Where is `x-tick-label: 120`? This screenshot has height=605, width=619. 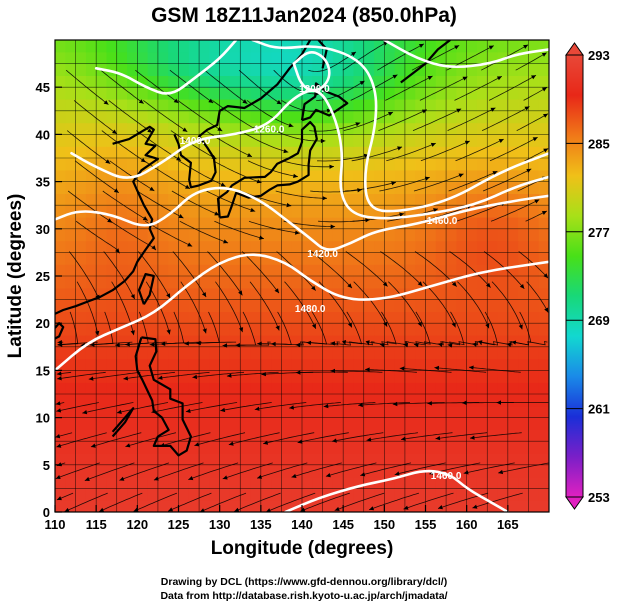
x-tick-label: 120 is located at coordinates (137, 524).